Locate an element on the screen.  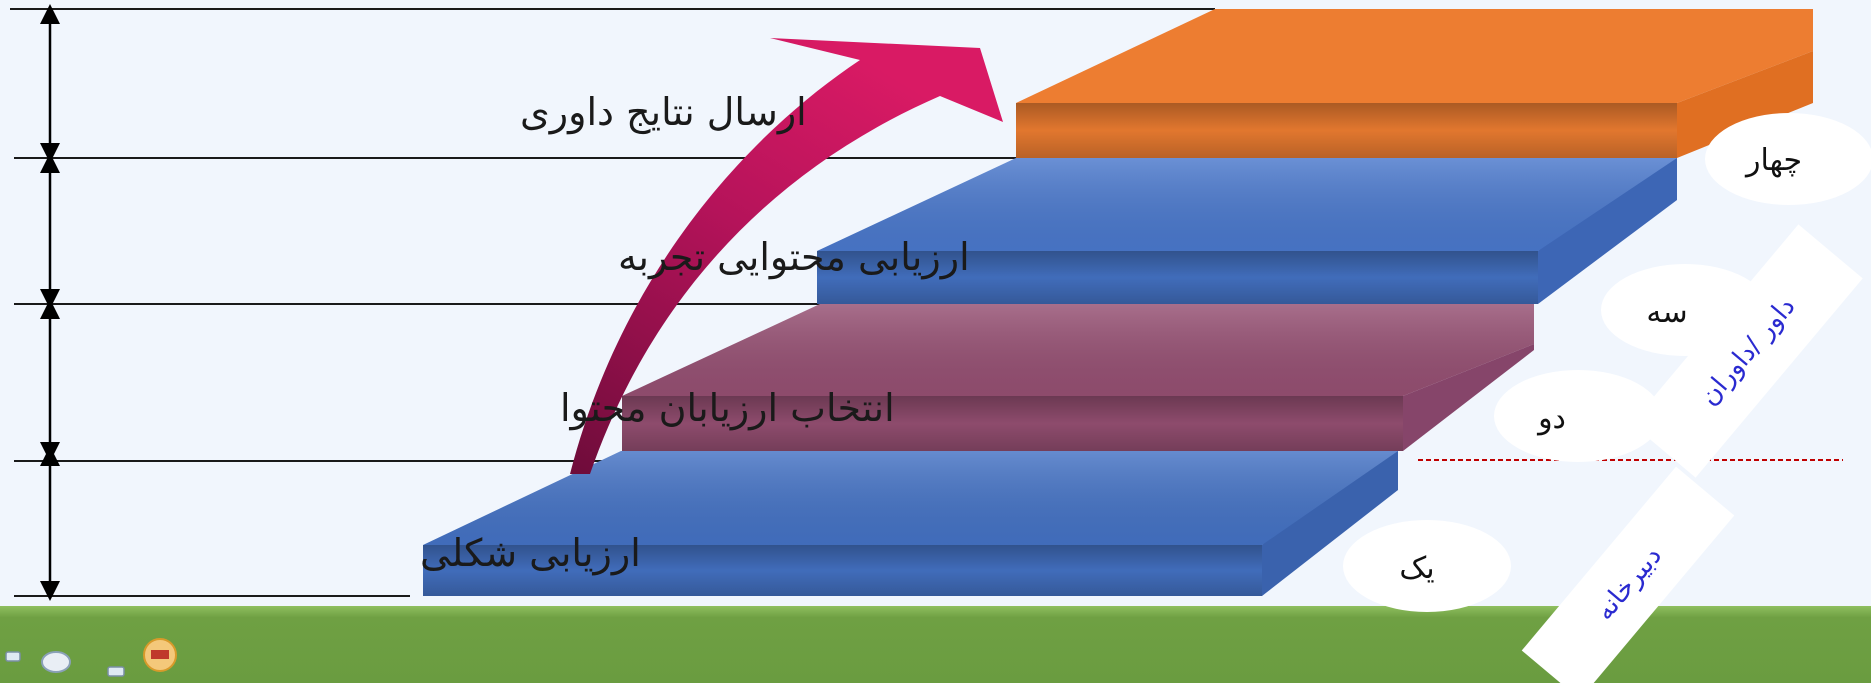
step-number-one: یک is located at coordinates (1416, 568).